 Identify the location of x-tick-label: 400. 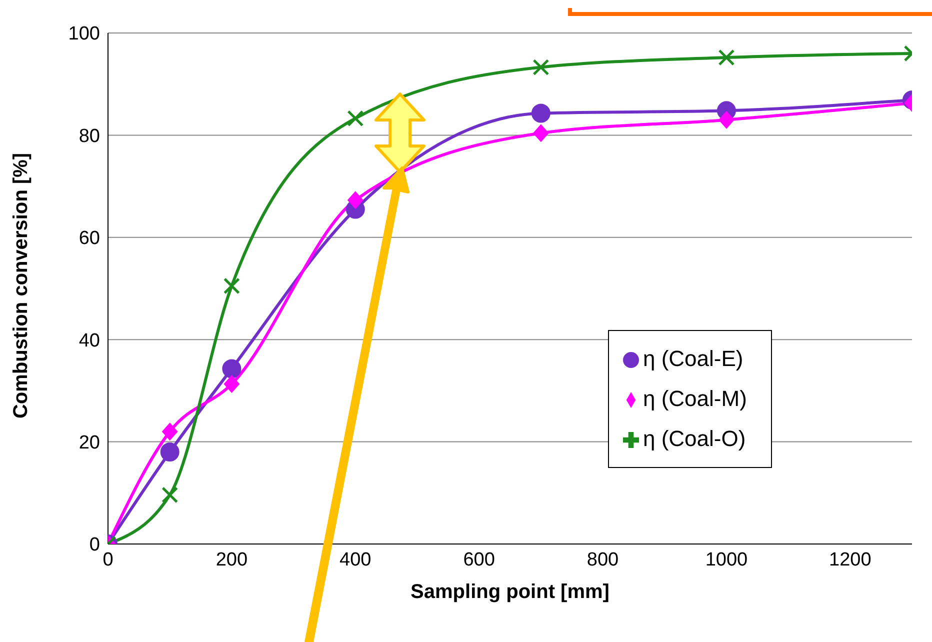
(356, 559).